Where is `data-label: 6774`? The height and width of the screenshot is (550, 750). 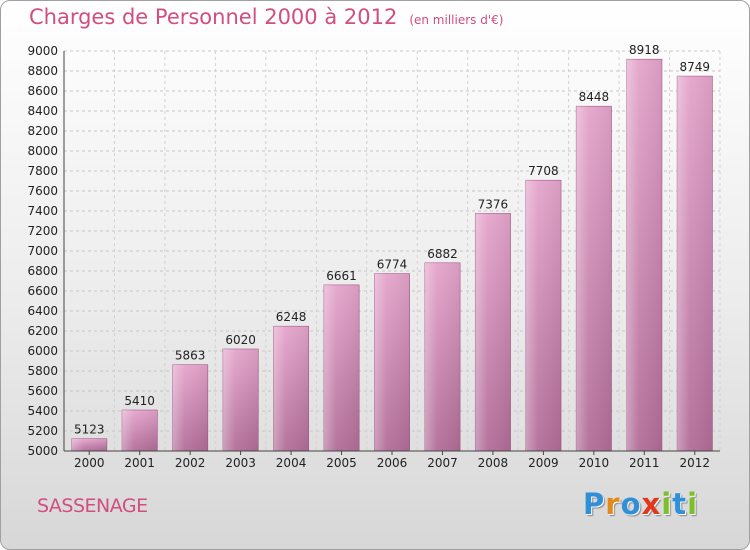
data-label: 6774 is located at coordinates (392, 265).